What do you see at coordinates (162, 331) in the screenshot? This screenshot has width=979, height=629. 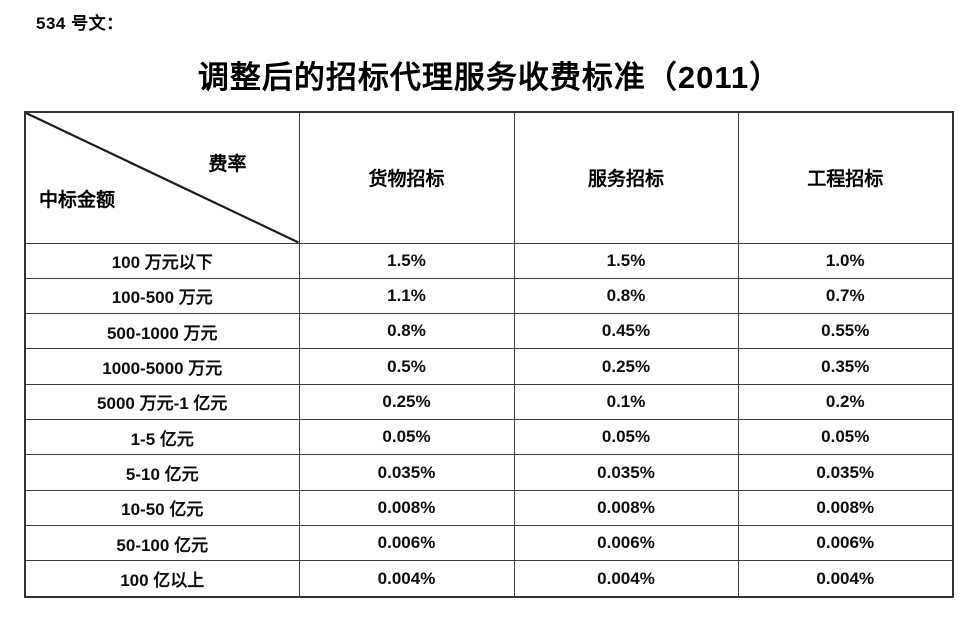 I see `amount-cell: 500-1000 万元` at bounding box center [162, 331].